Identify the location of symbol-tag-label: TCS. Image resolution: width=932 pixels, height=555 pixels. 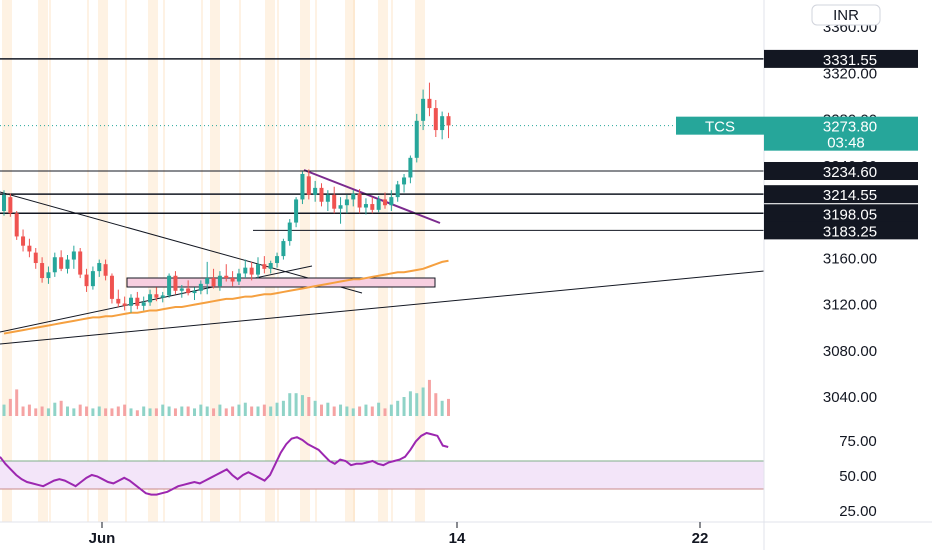
(720, 127).